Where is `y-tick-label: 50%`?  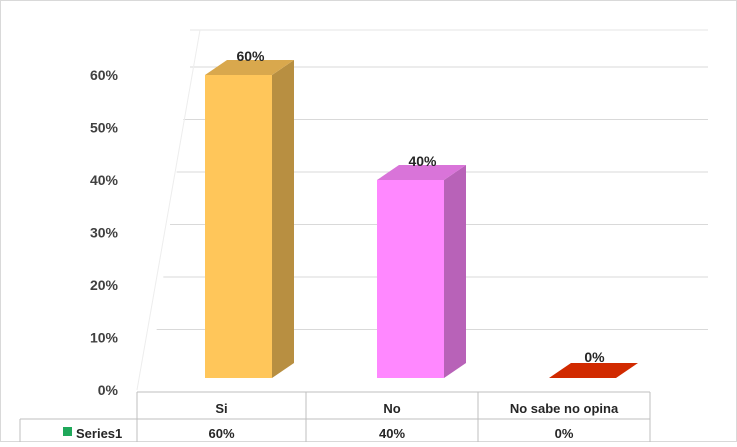 y-tick-label: 50% is located at coordinates (104, 128).